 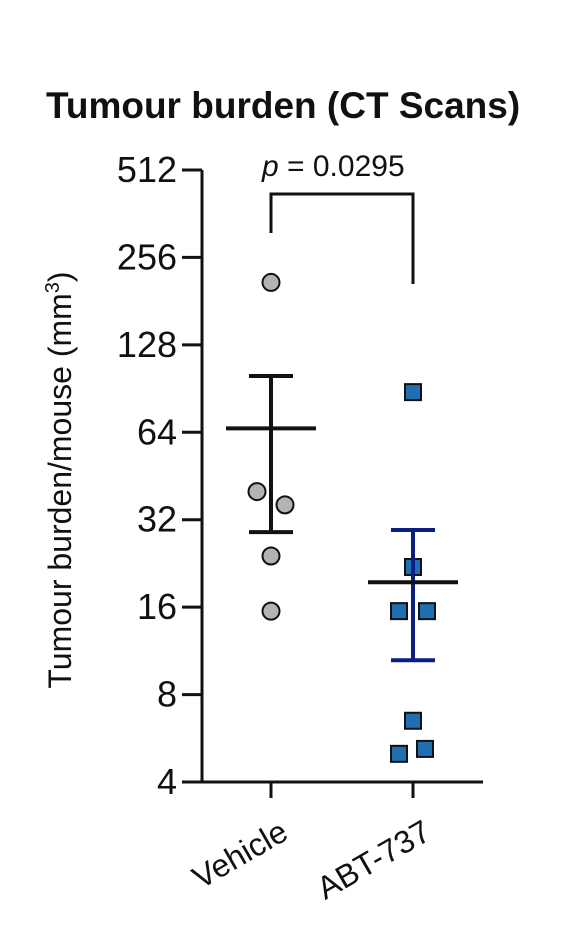 I want to click on p-value-annotation: p = 0.0295, so click(x=333, y=166).